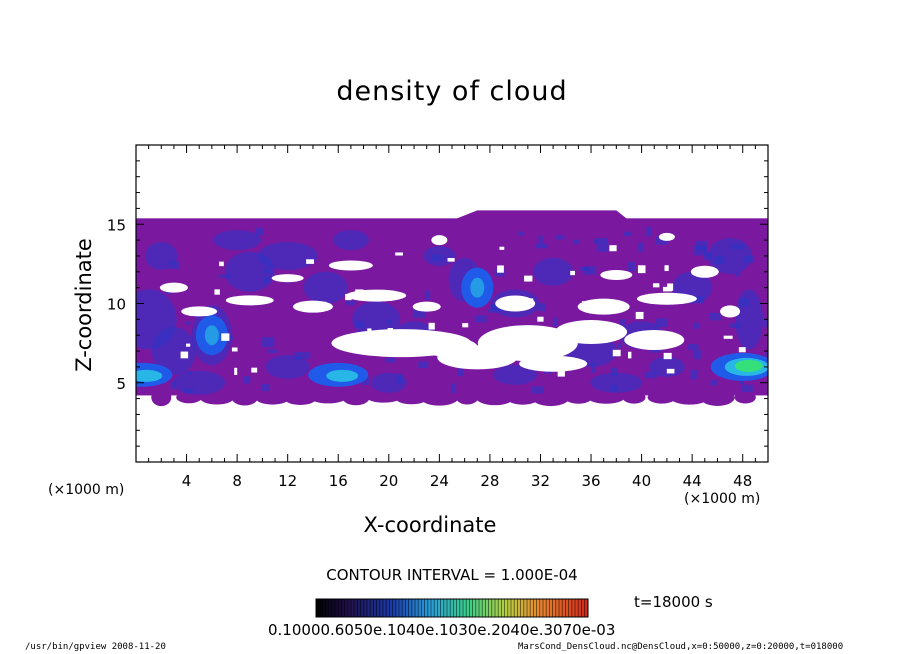 The width and height of the screenshot is (904, 654). What do you see at coordinates (388, 481) in the screenshot?
I see `x-tick-label: 20` at bounding box center [388, 481].